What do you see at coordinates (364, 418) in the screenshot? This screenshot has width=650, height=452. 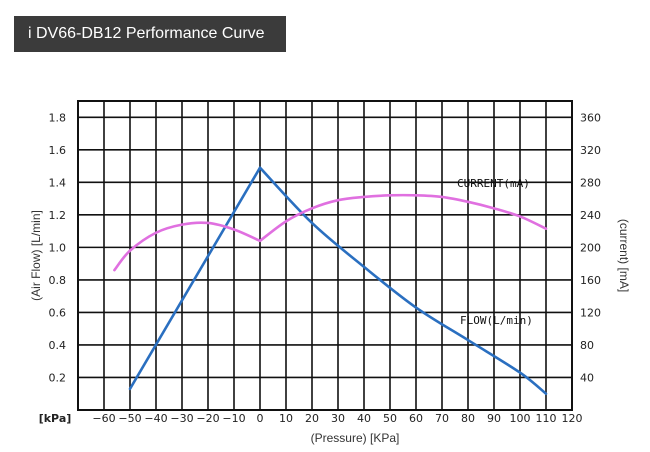 I see `x-tick-label: 40` at bounding box center [364, 418].